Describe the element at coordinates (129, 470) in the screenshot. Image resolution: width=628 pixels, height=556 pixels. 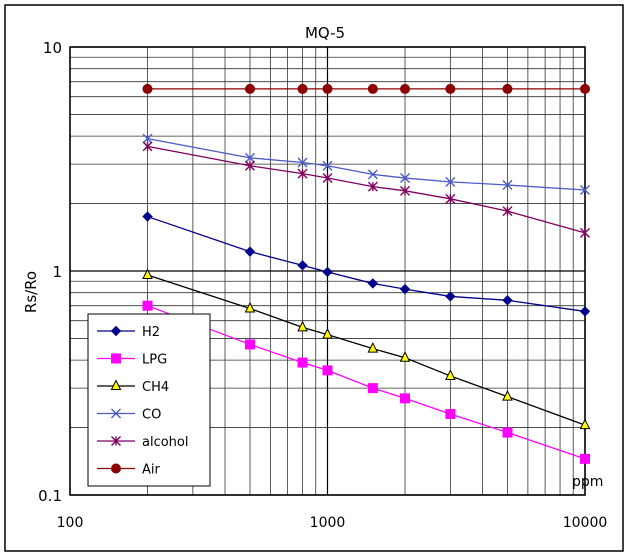
I see `legend-item-air: Air` at that location.